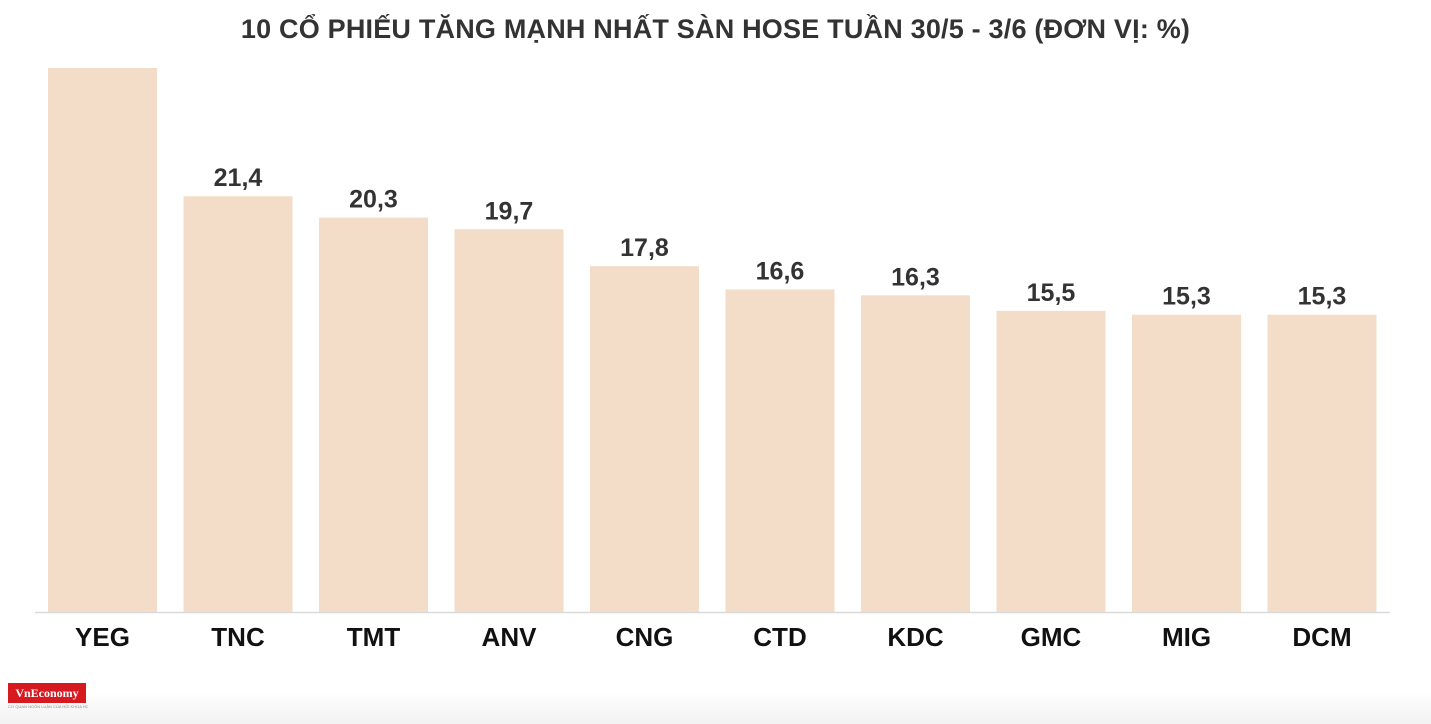  I want to click on bar-gmc, so click(1051, 461).